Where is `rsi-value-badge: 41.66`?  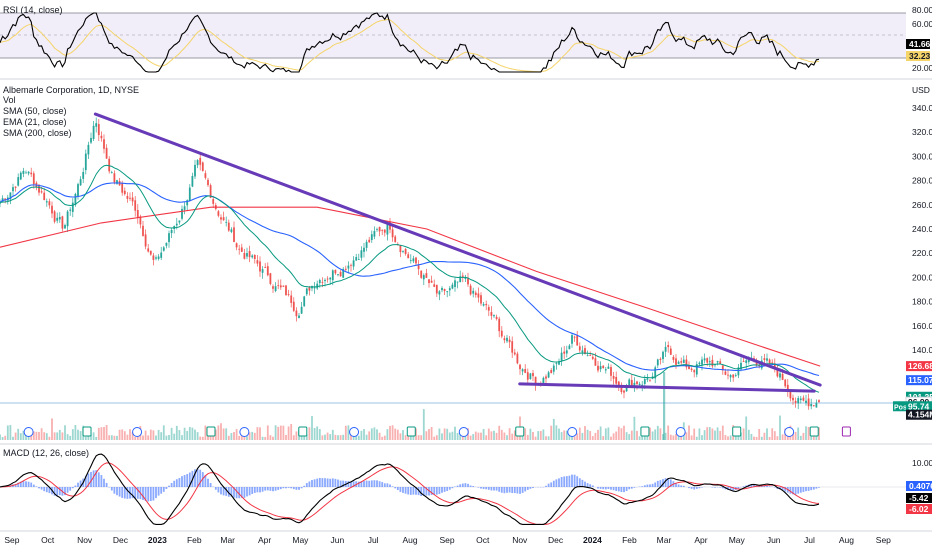
rsi-value-badge: 41.66 is located at coordinates (918, 44).